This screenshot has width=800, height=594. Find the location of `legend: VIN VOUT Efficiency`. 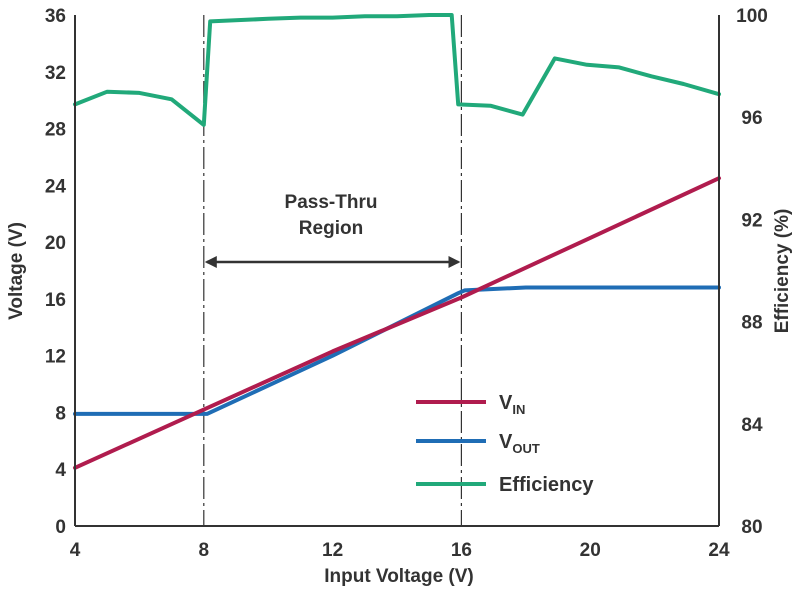

legend: VIN VOUT Efficiency is located at coordinates (505, 444).